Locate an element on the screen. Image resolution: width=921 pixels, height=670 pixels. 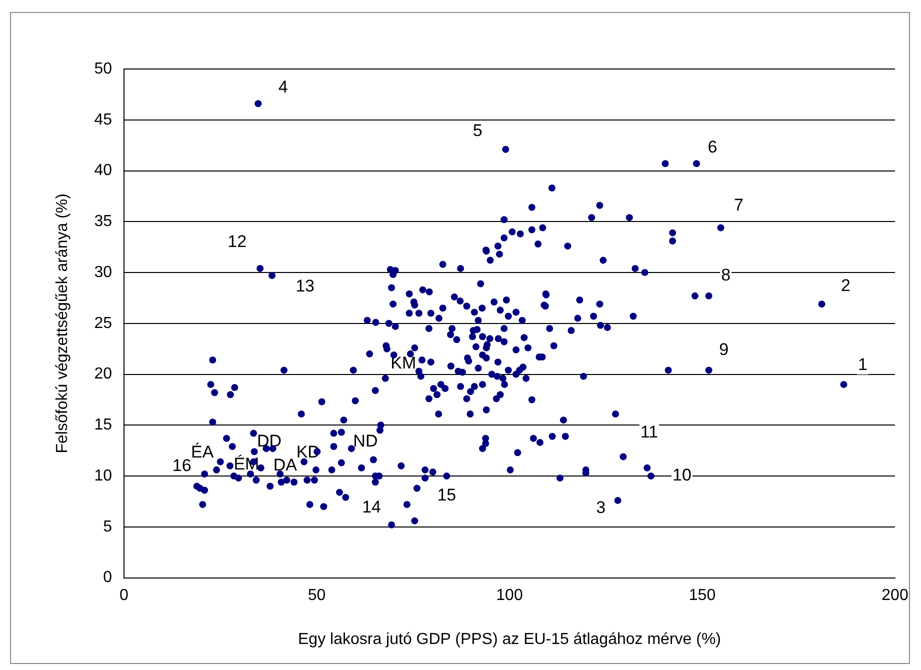
annotation: DD is located at coordinates (269, 440).